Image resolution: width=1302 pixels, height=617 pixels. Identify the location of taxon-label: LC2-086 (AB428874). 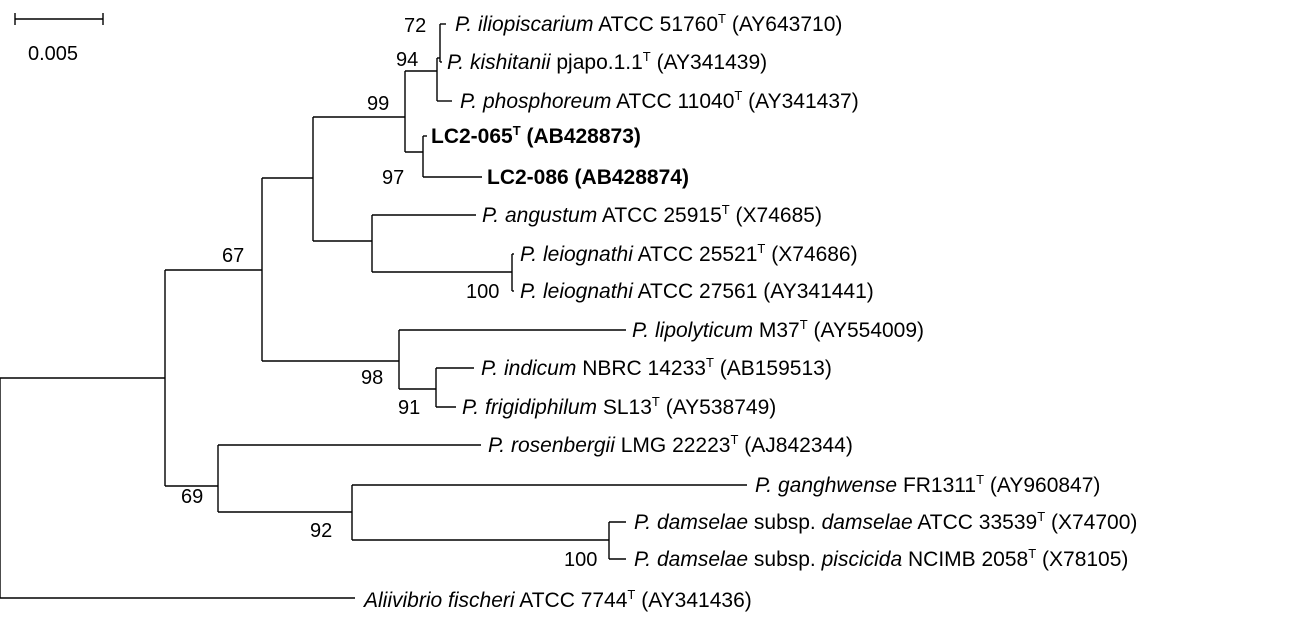
(588, 177).